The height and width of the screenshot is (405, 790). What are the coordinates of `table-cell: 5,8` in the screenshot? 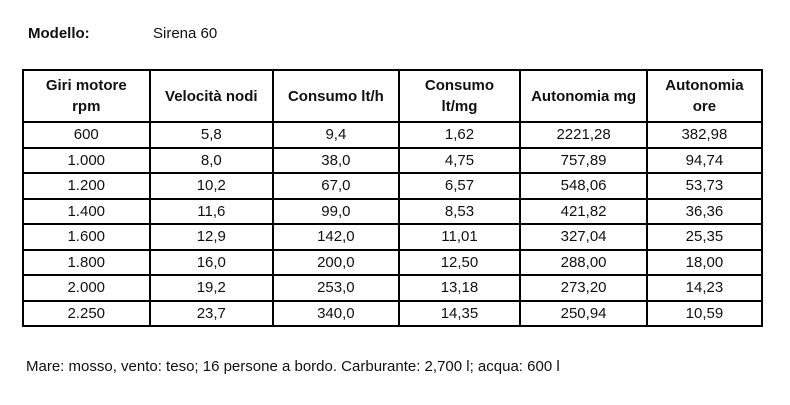 It's located at (211, 135).